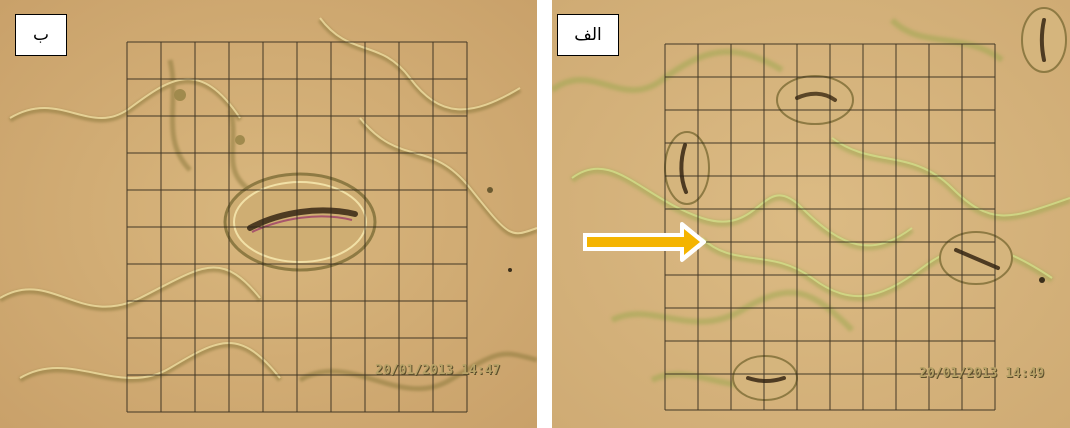  Describe the element at coordinates (588, 35) in the screenshot. I see `panel-label-alef: الف` at that location.